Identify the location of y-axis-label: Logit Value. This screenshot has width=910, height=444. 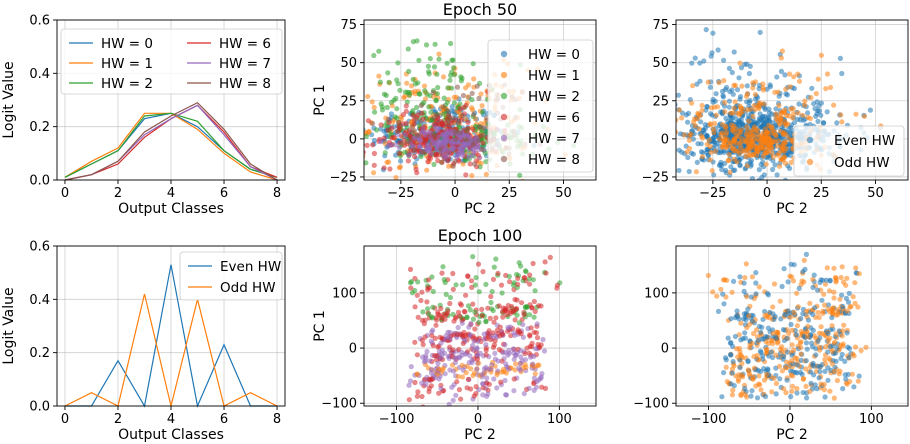
(9, 325).